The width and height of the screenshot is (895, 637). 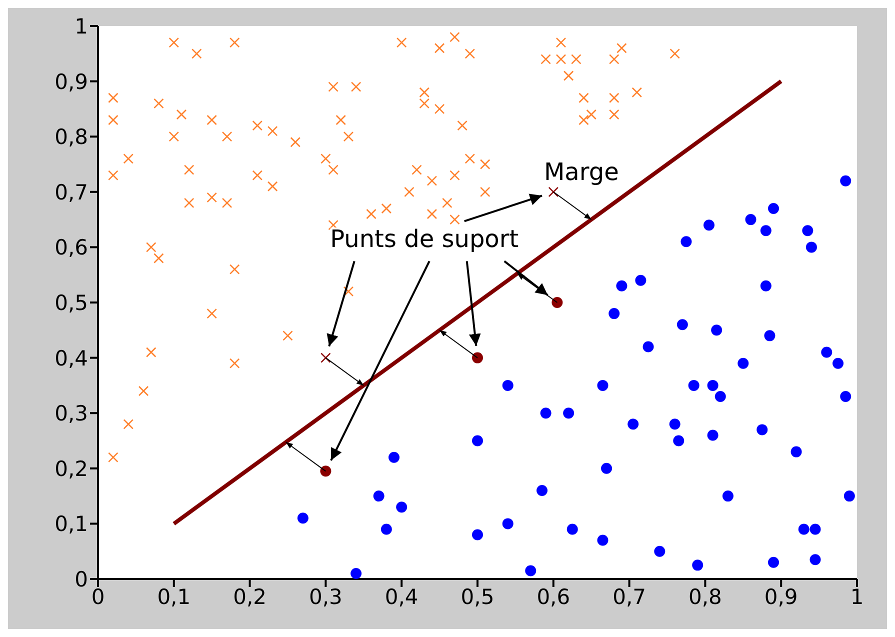 What do you see at coordinates (553, 596) in the screenshot?
I see `x-tick-label: 0,6` at bounding box center [553, 596].